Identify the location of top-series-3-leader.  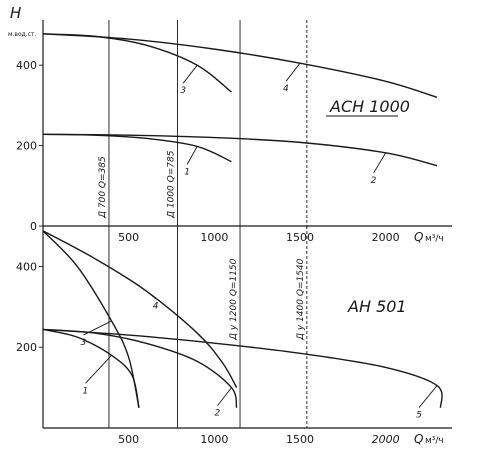
(190, 74).